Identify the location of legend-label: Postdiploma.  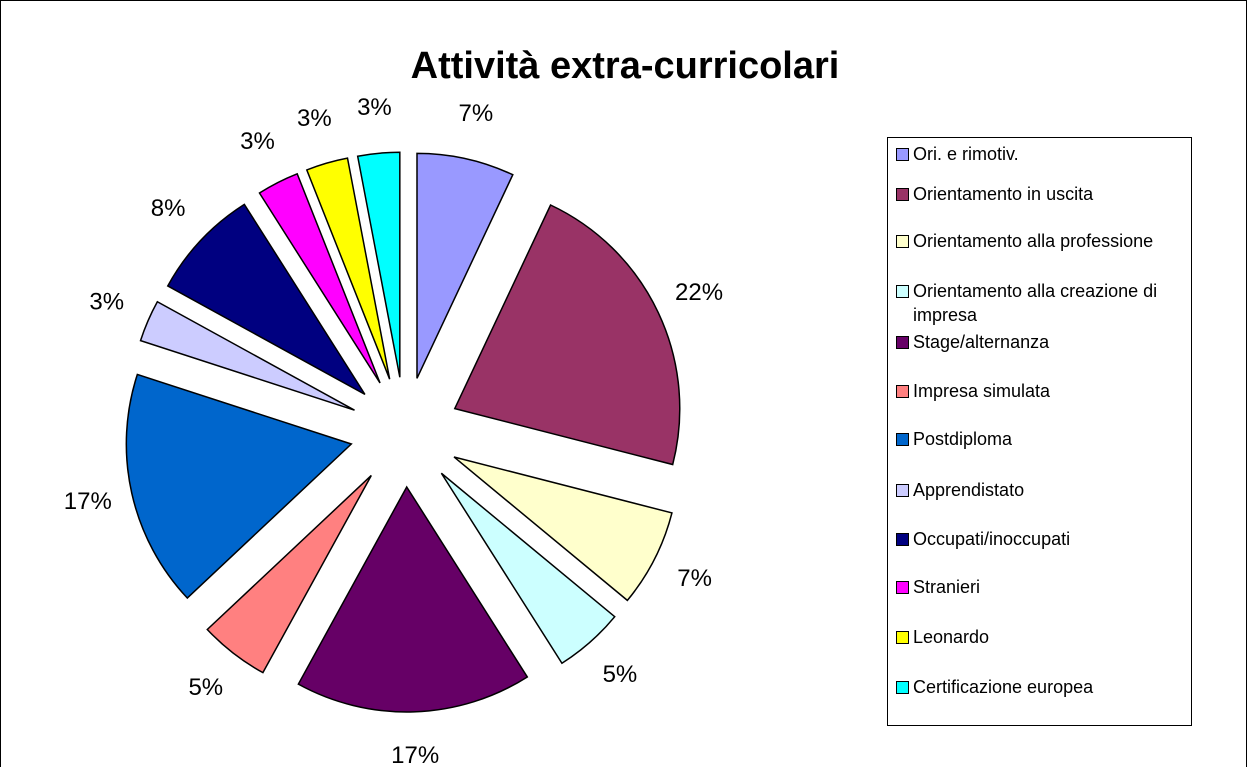
(963, 439).